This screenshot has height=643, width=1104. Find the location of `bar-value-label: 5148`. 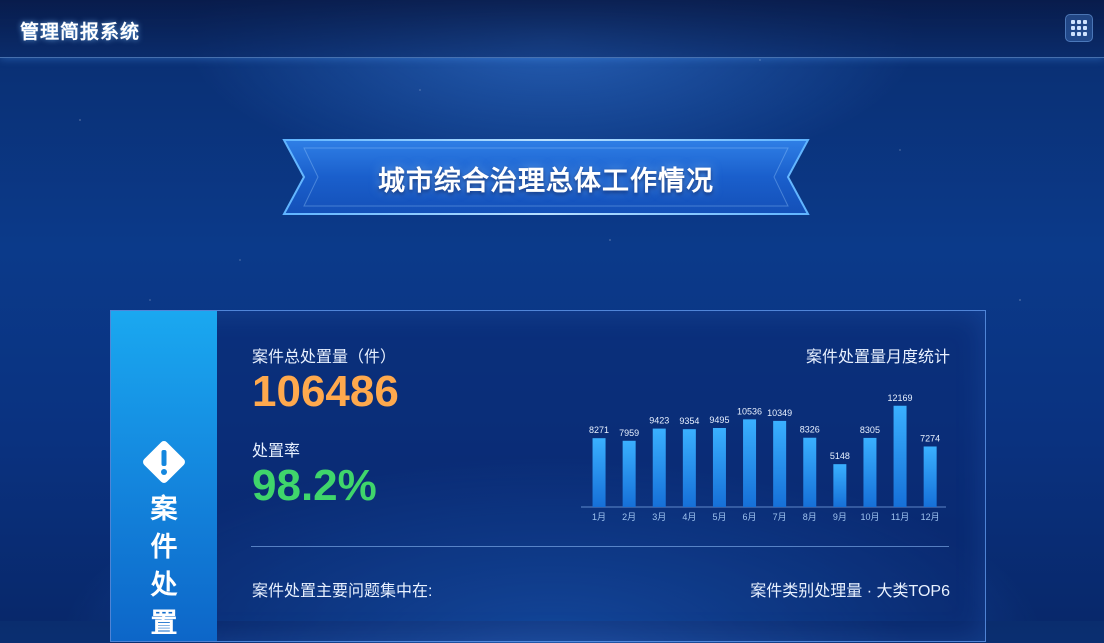

bar-value-label: 5148 is located at coordinates (840, 456).